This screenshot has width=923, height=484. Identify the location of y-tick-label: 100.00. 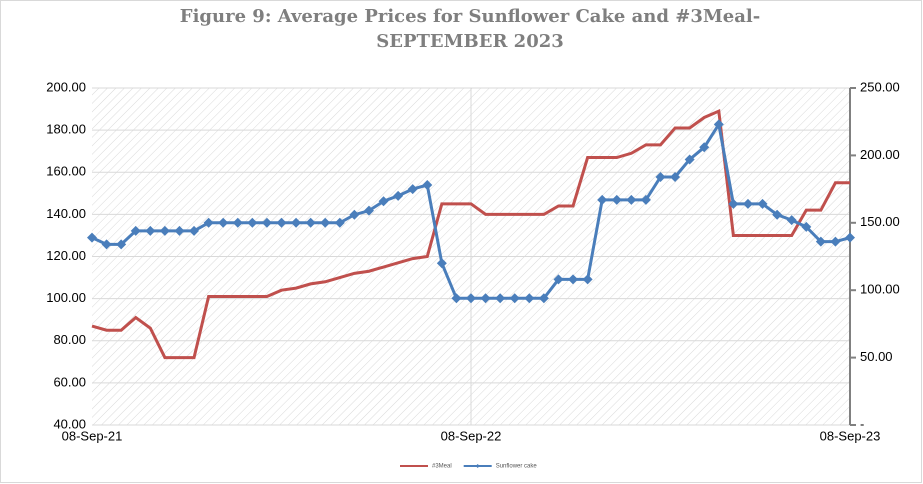
(66, 297).